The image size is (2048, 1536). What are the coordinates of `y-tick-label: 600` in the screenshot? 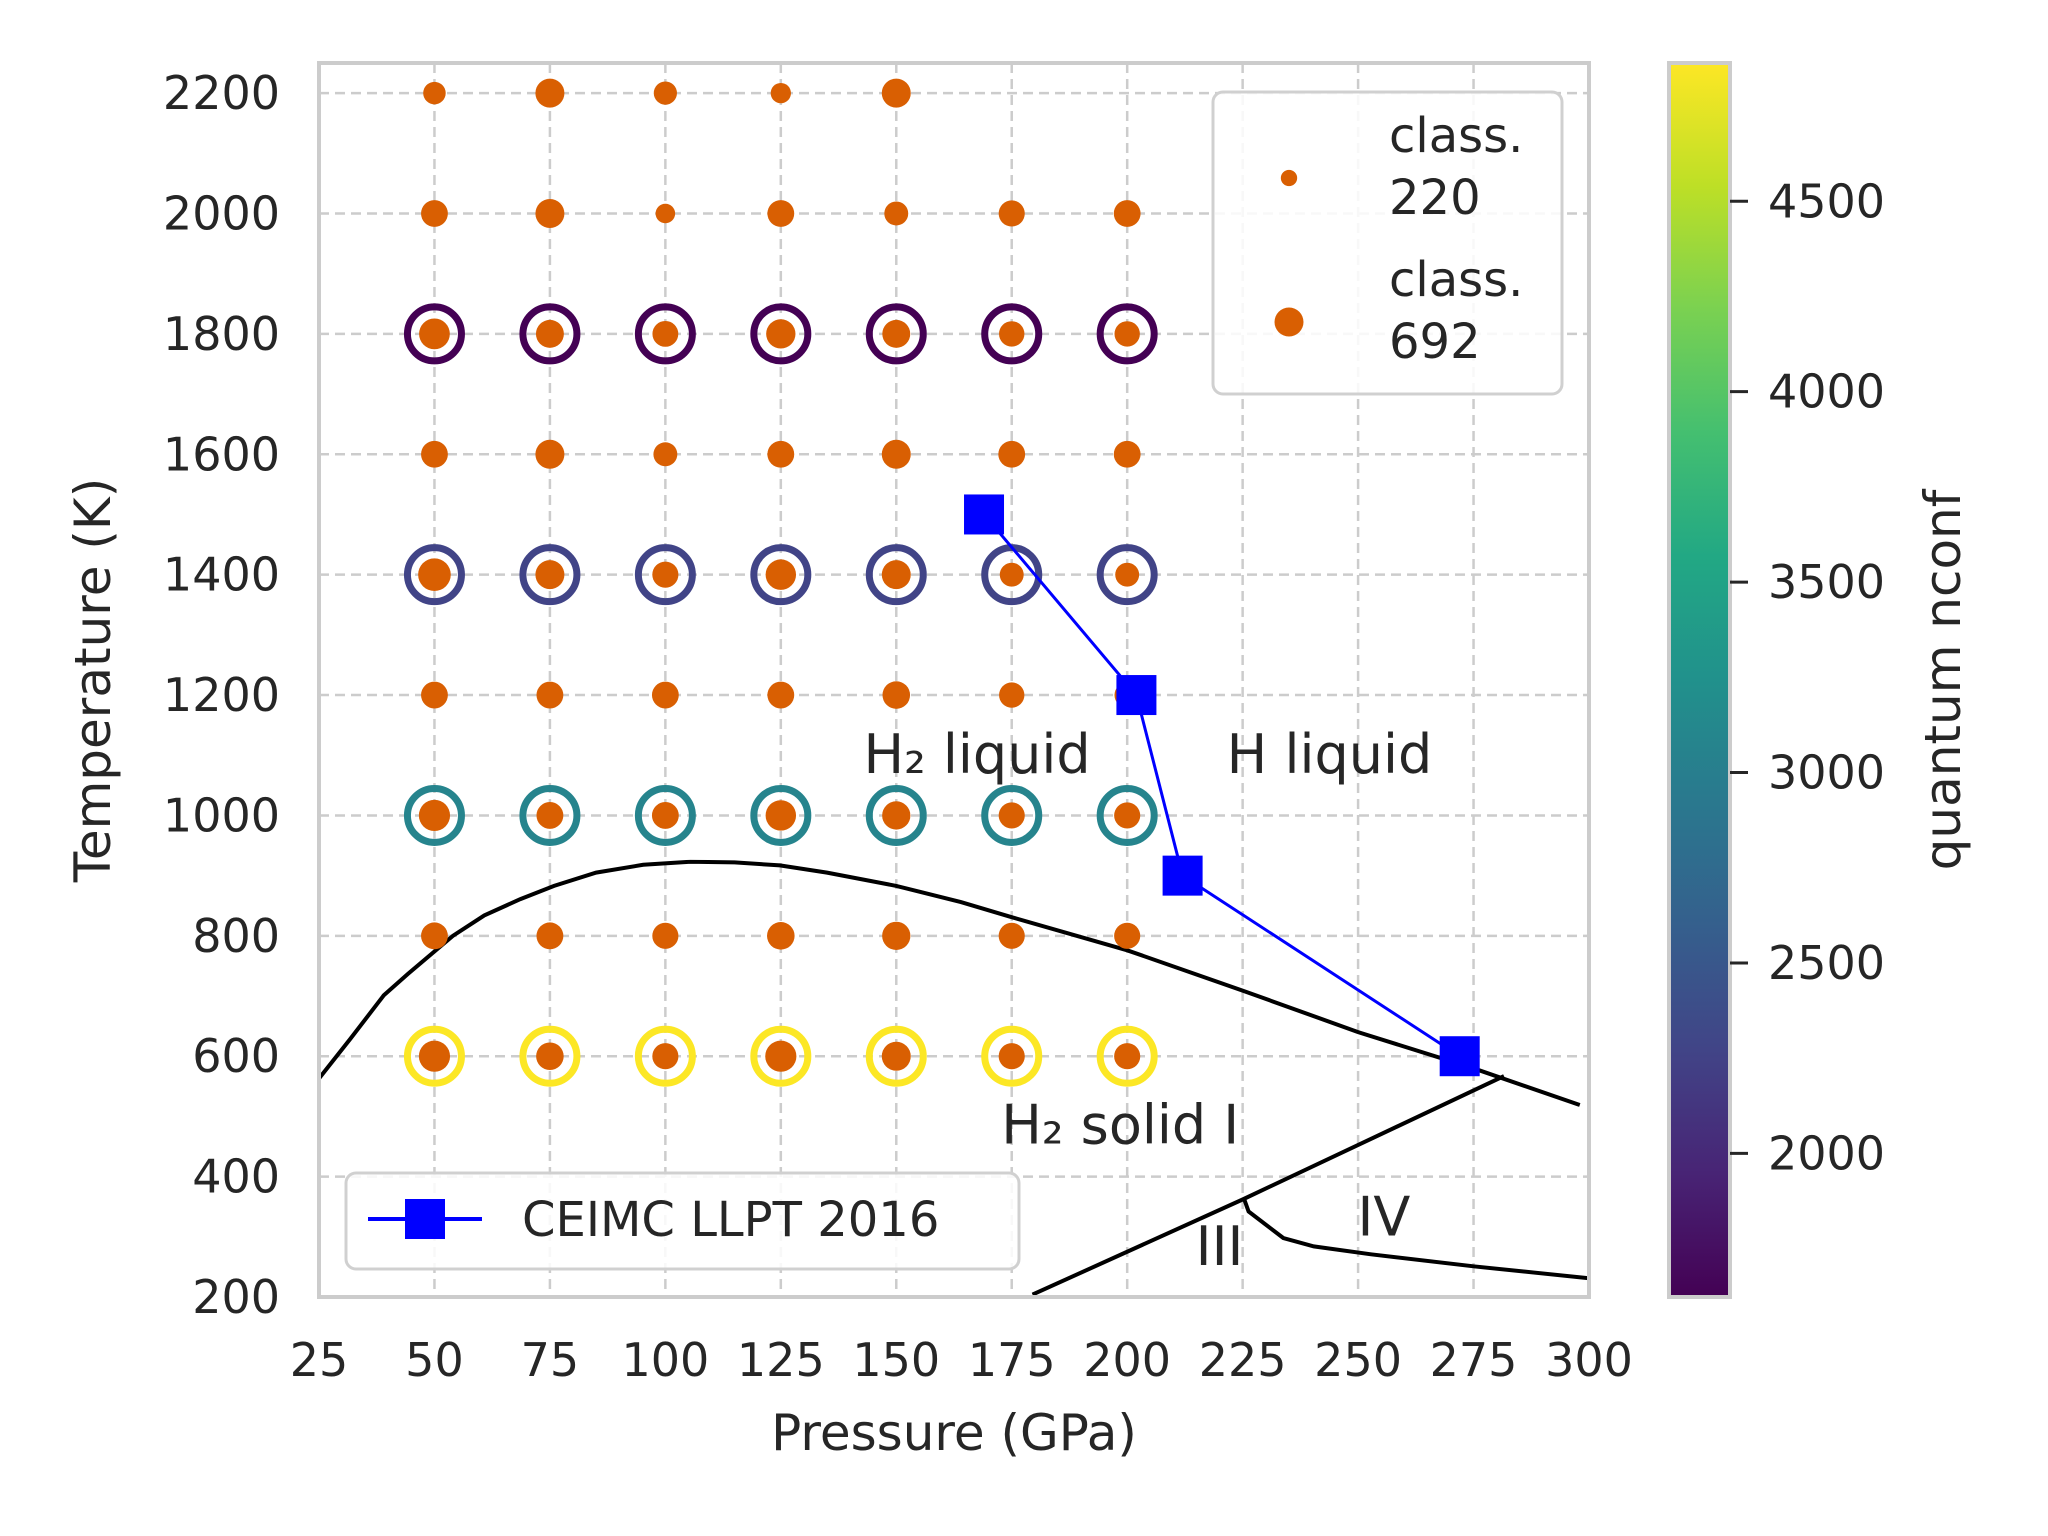 It's located at (236, 1056).